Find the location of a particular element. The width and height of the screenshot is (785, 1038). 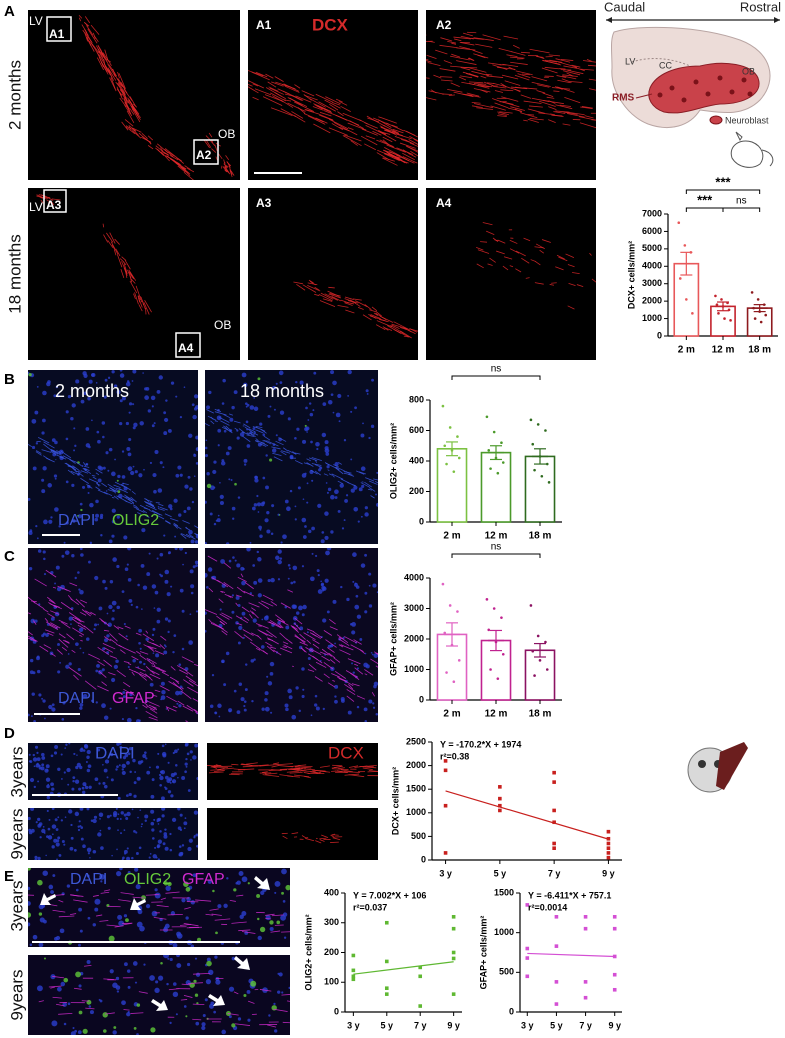

column-label: 2 months is located at coordinates (92, 391).